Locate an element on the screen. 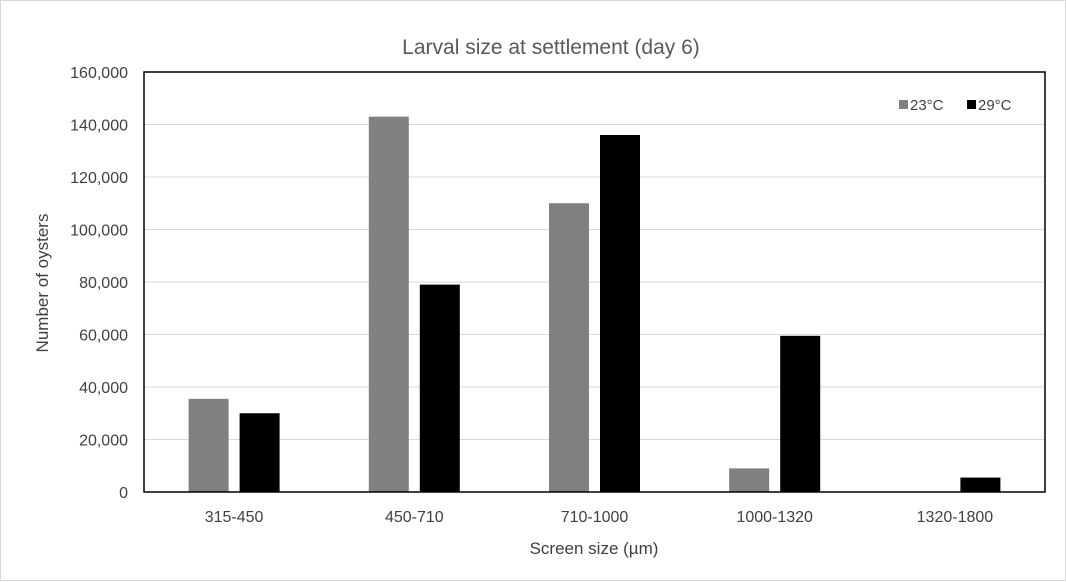  bar-23°C-450-710 is located at coordinates (388, 304).